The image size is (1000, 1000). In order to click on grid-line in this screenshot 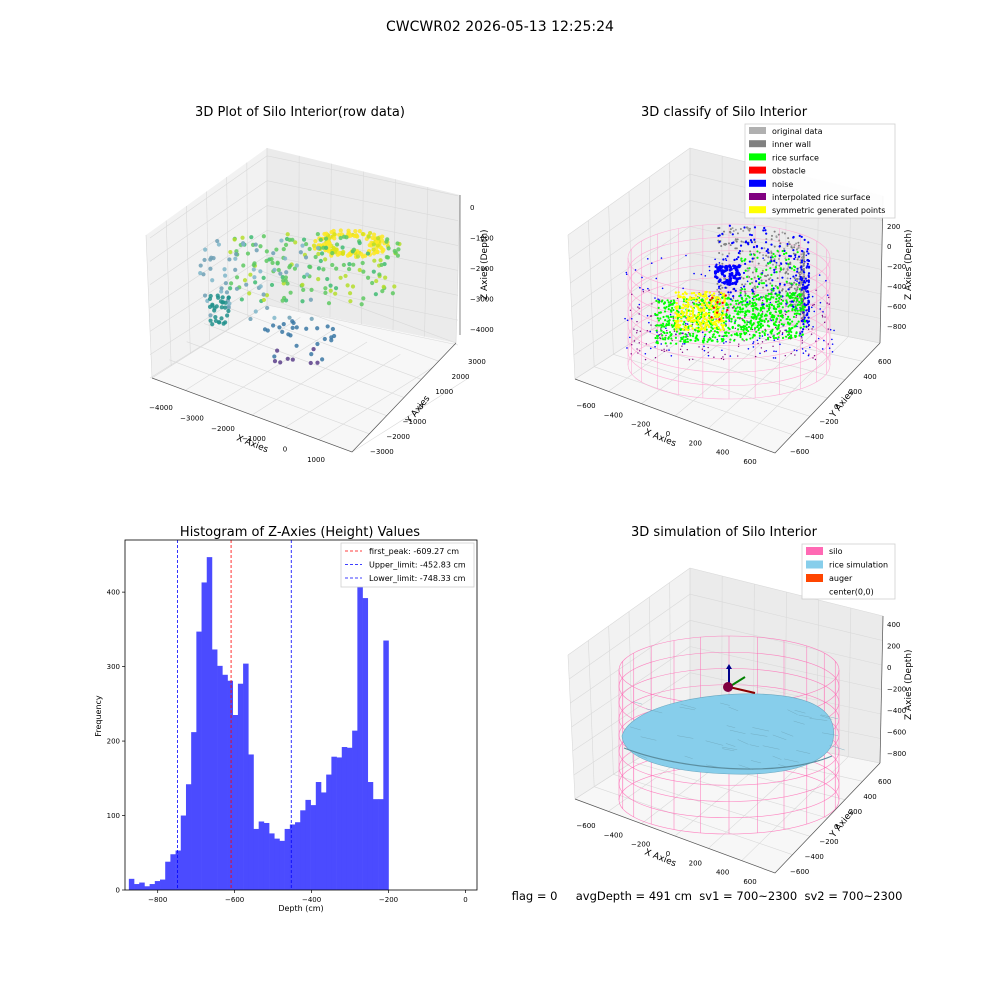, I will do `click(629, 191)`.